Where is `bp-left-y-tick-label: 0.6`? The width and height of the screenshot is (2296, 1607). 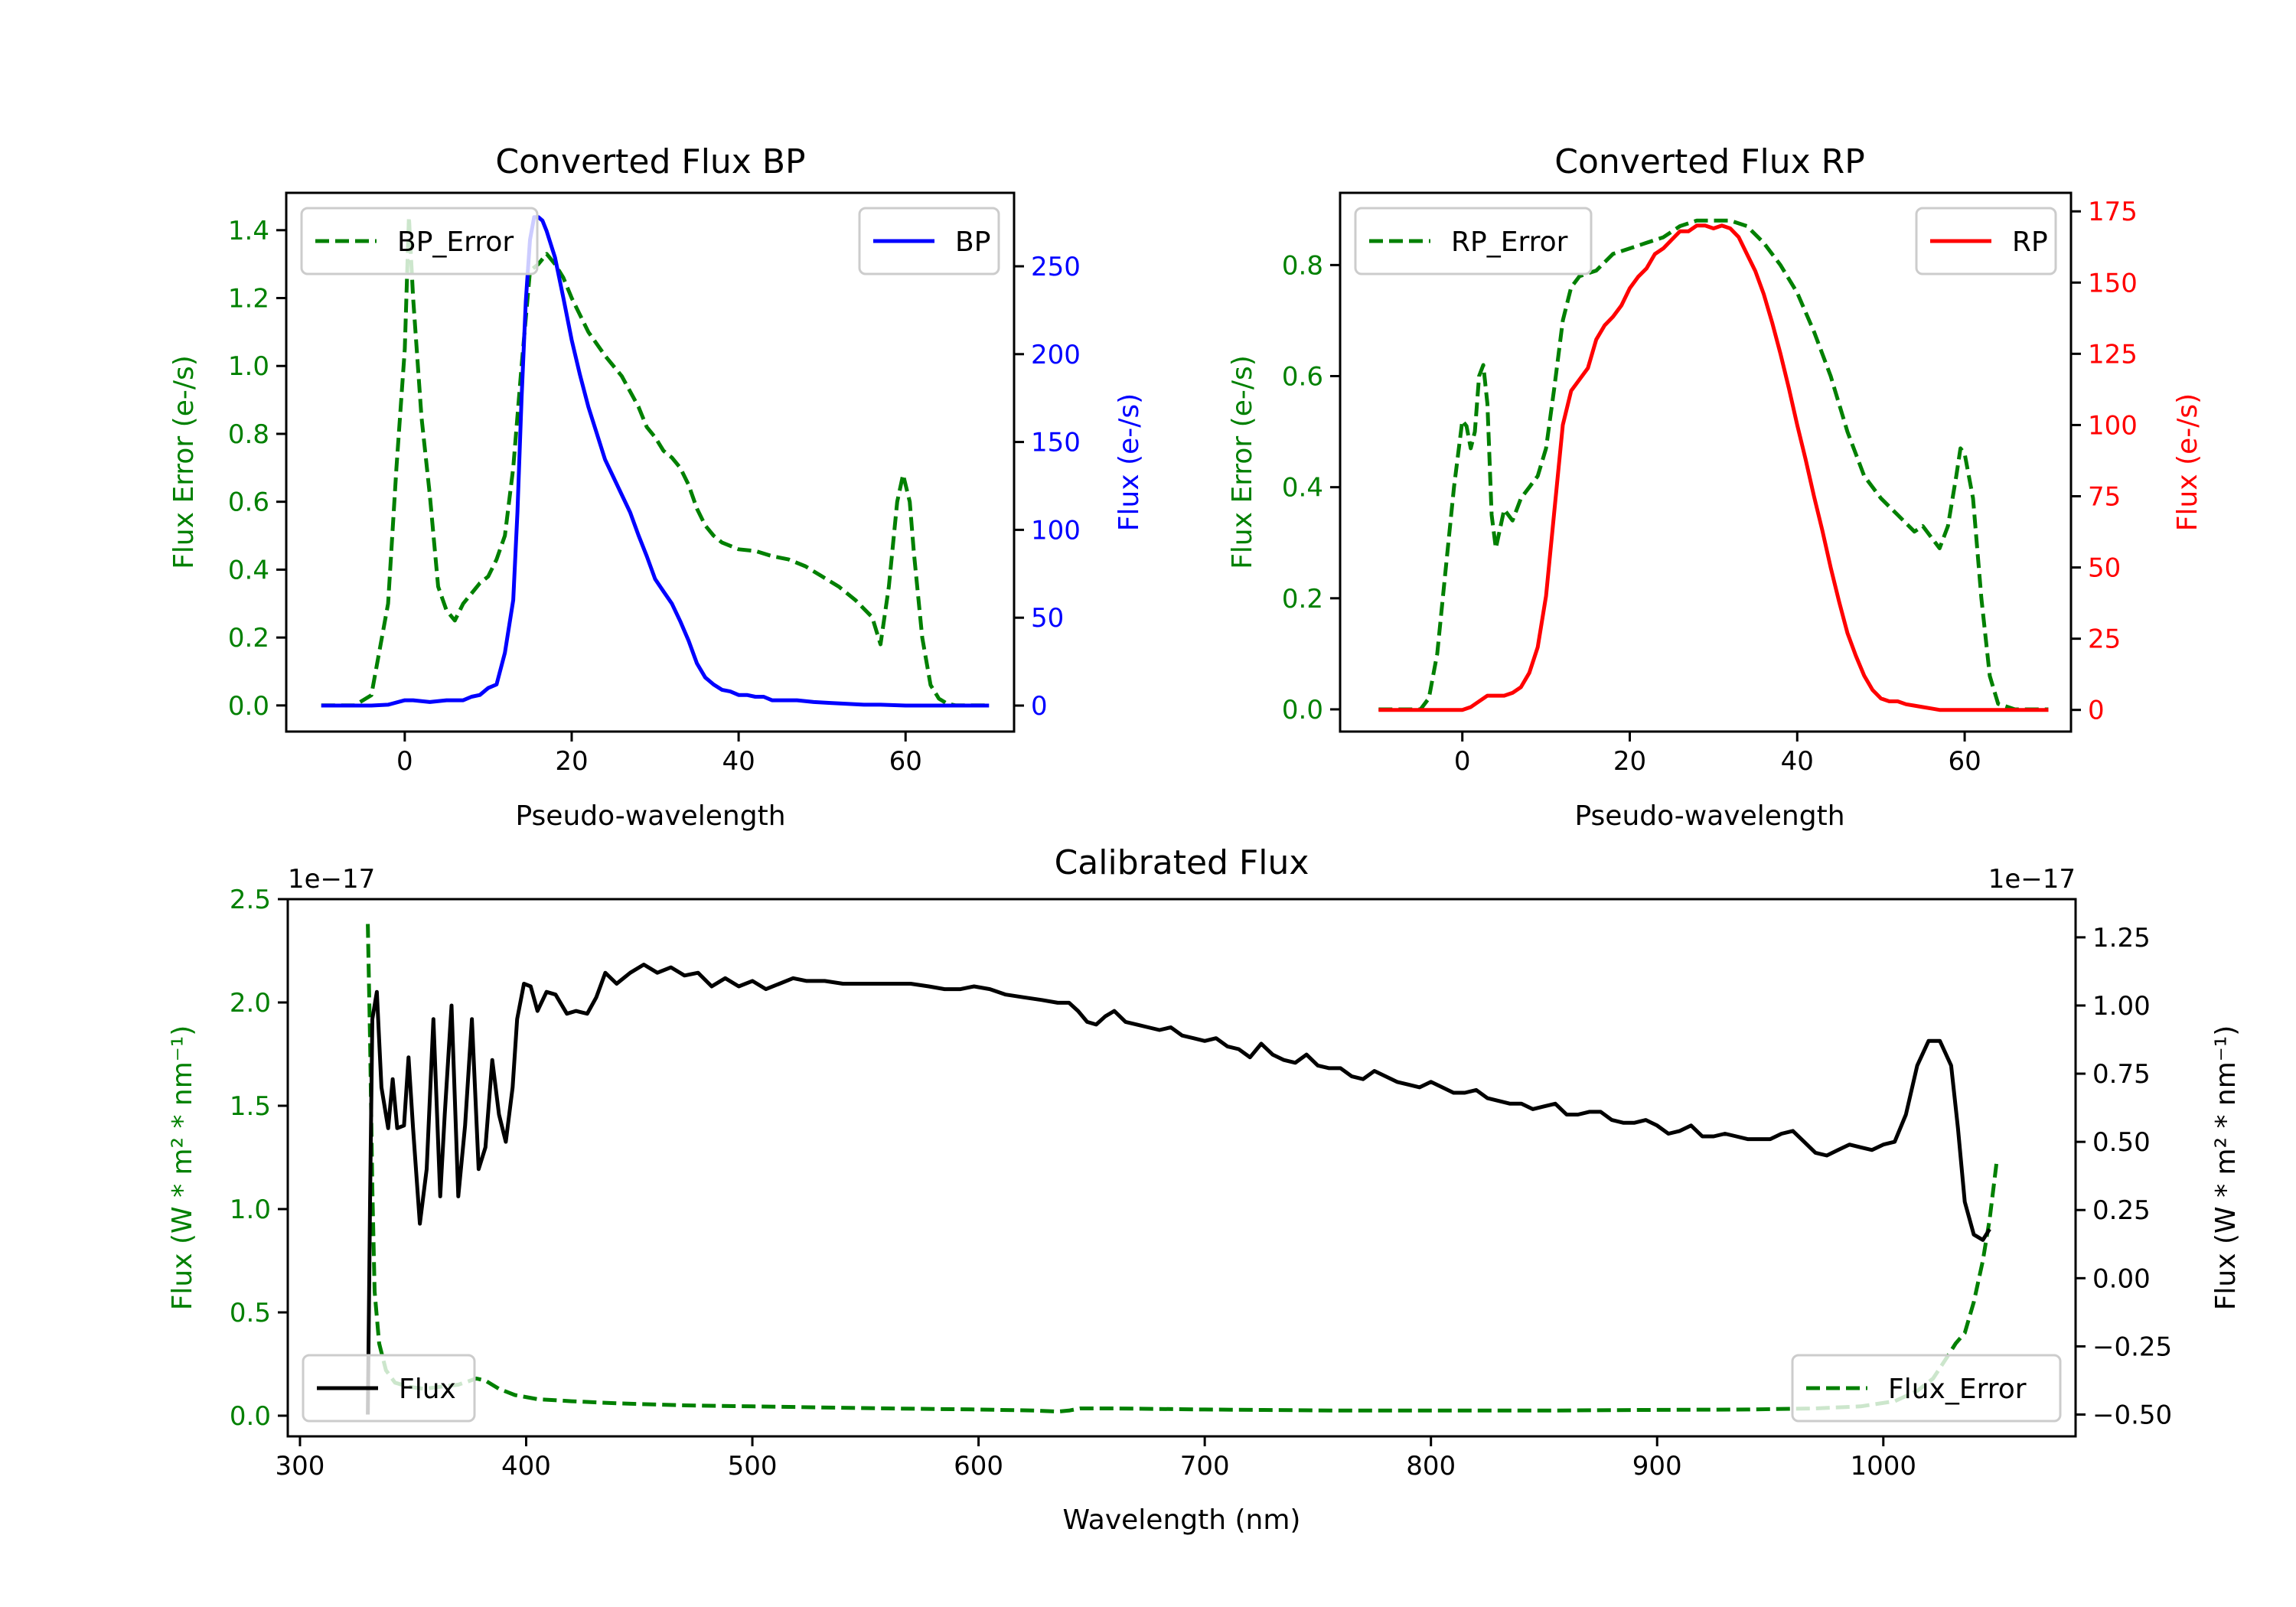 bp-left-y-tick-label: 0.6 is located at coordinates (248, 502).